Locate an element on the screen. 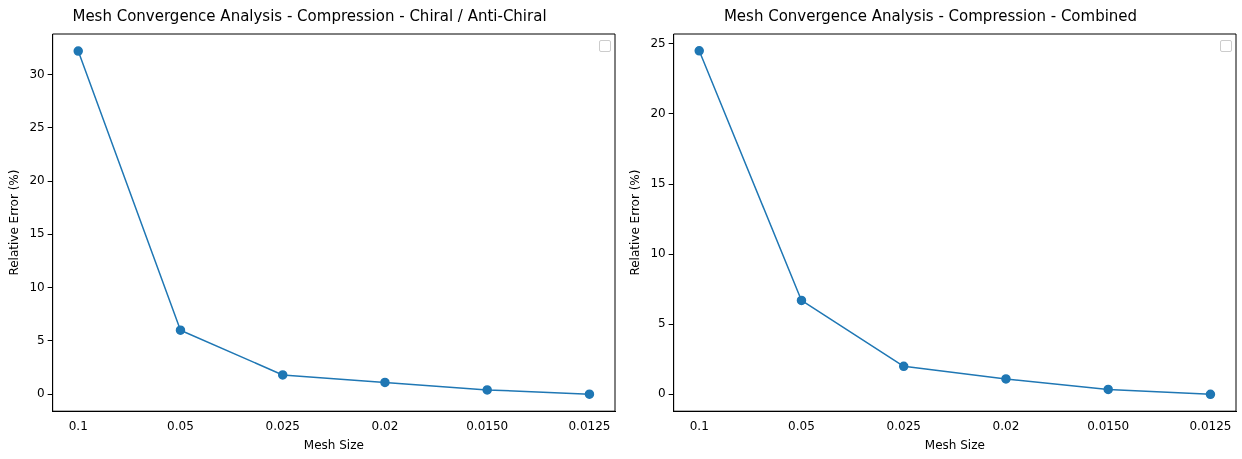  chart-title: Mesh Convergence Analysis - Compression - Chiral / Anti-Chiral is located at coordinates (309, 15).